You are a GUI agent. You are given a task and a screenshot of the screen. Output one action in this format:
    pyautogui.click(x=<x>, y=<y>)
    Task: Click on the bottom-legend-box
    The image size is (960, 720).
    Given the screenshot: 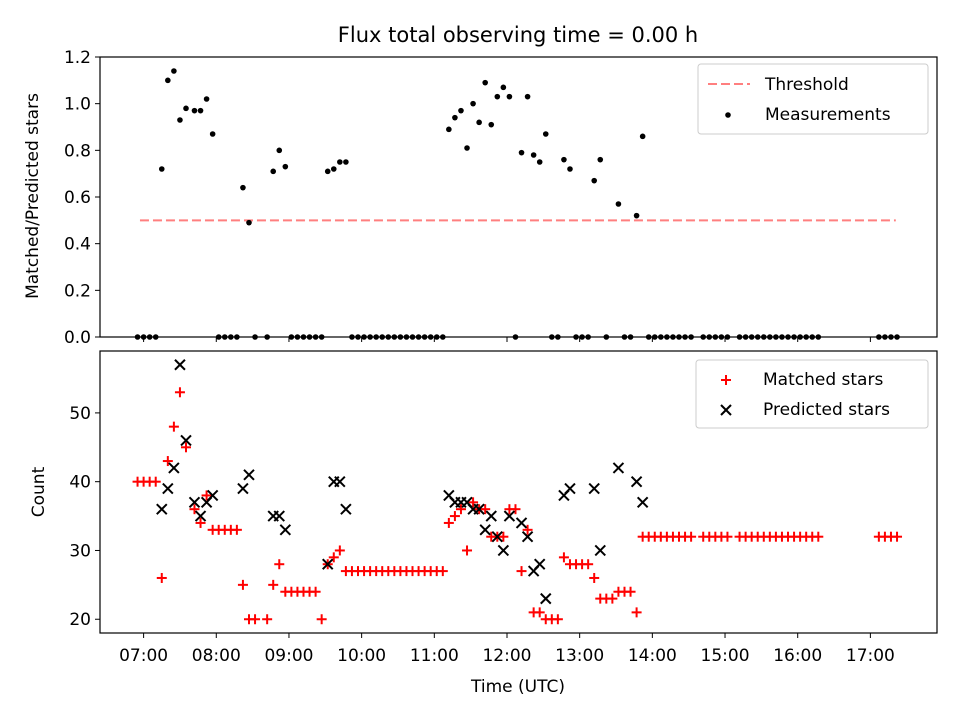 What is the action you would take?
    pyautogui.click(x=812, y=394)
    